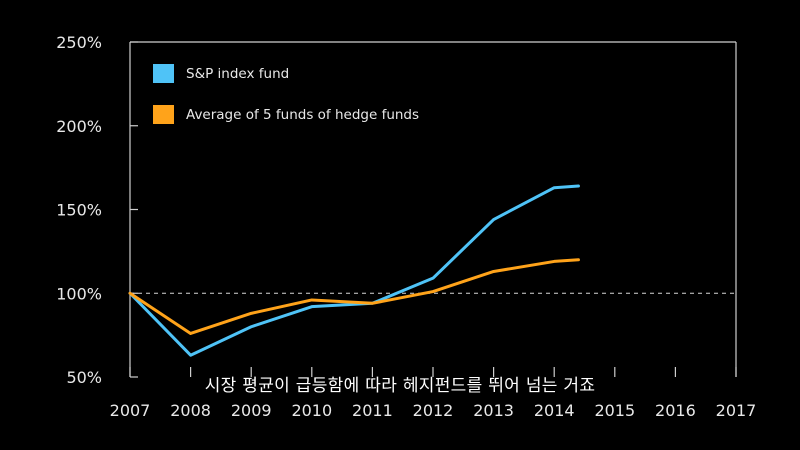  Describe the element at coordinates (237, 74) in the screenshot. I see `legend-label-0: S&P index fund` at that location.